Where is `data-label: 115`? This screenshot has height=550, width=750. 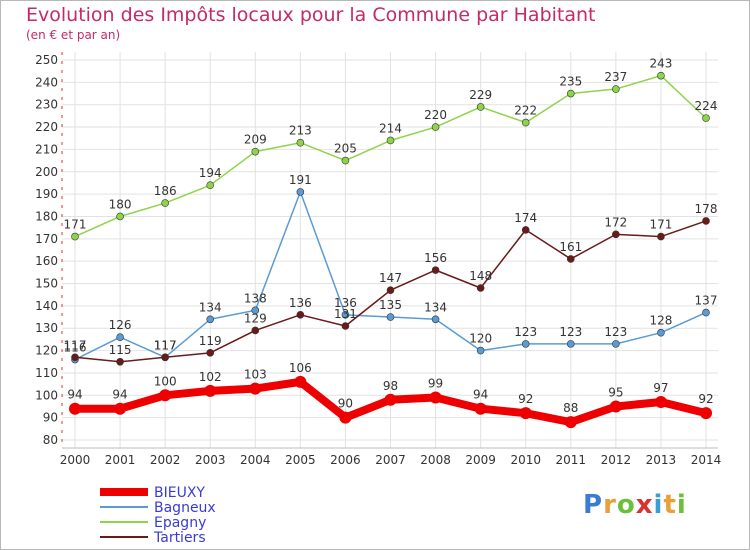 data-label: 115 is located at coordinates (120, 350).